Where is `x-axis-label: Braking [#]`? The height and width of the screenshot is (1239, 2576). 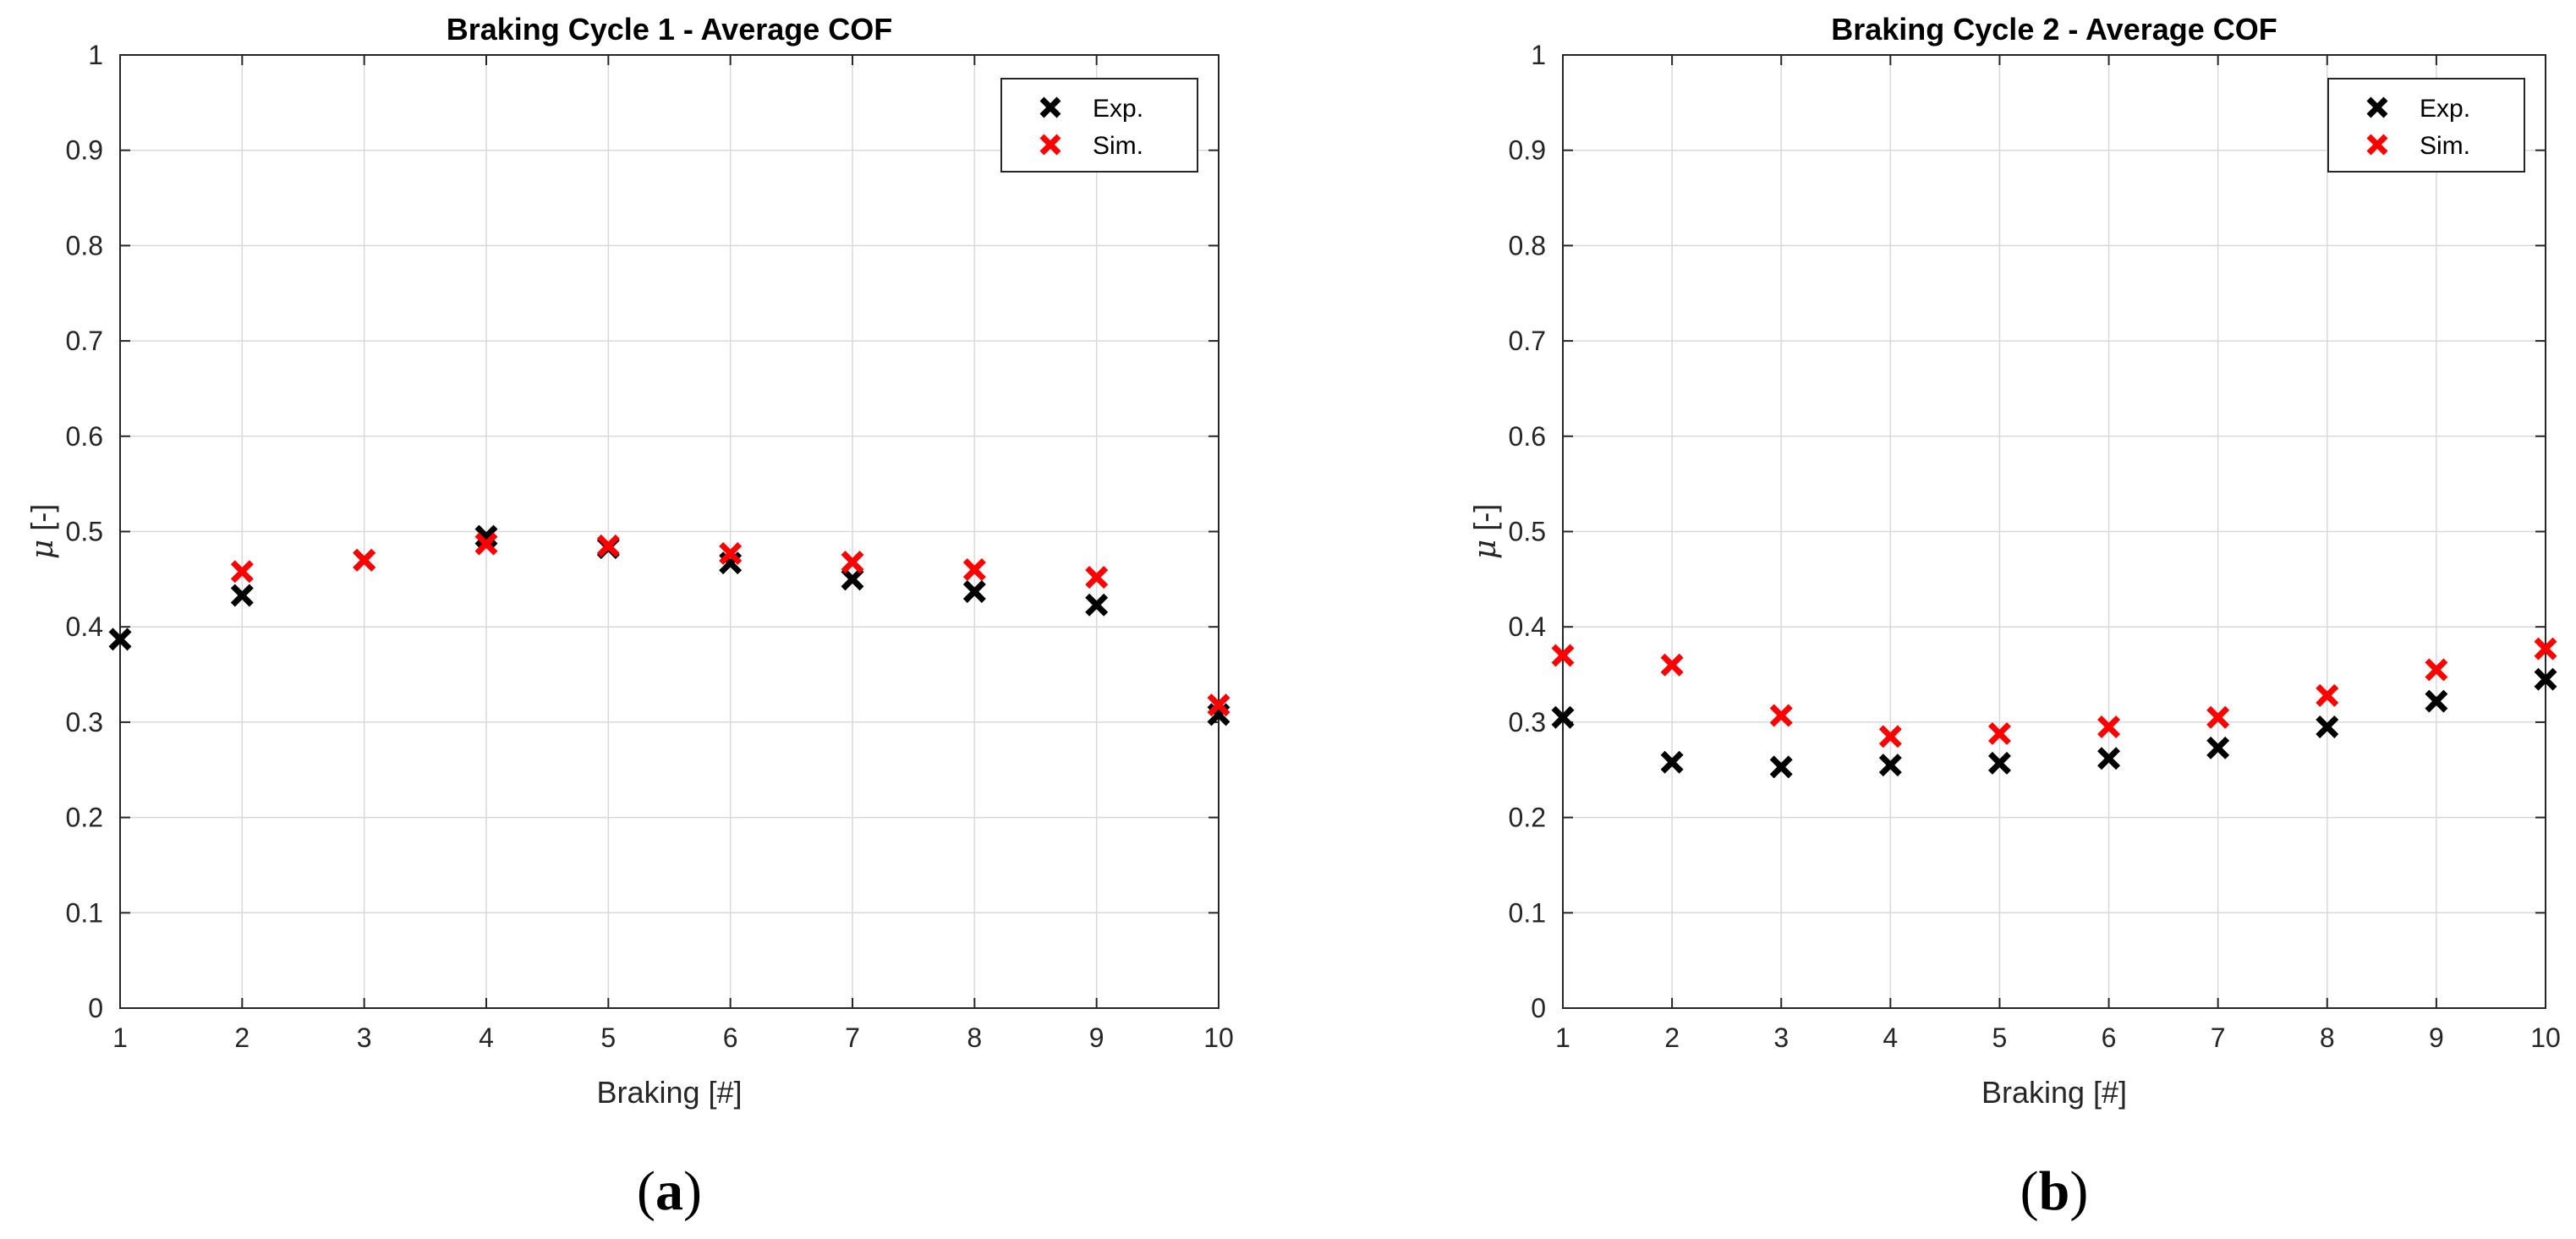 x-axis-label: Braking [#] is located at coordinates (2054, 1092).